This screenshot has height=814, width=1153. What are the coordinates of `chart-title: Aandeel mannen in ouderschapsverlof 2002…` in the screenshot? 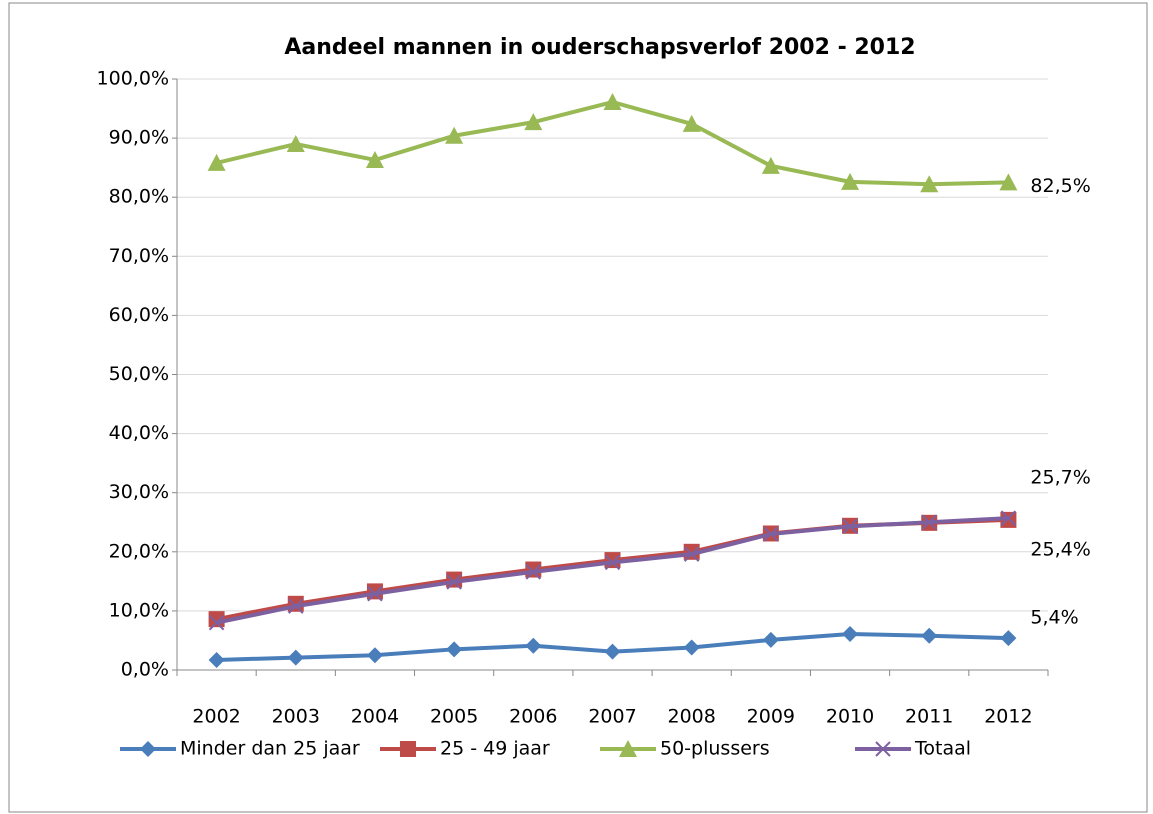 It's located at (599, 47).